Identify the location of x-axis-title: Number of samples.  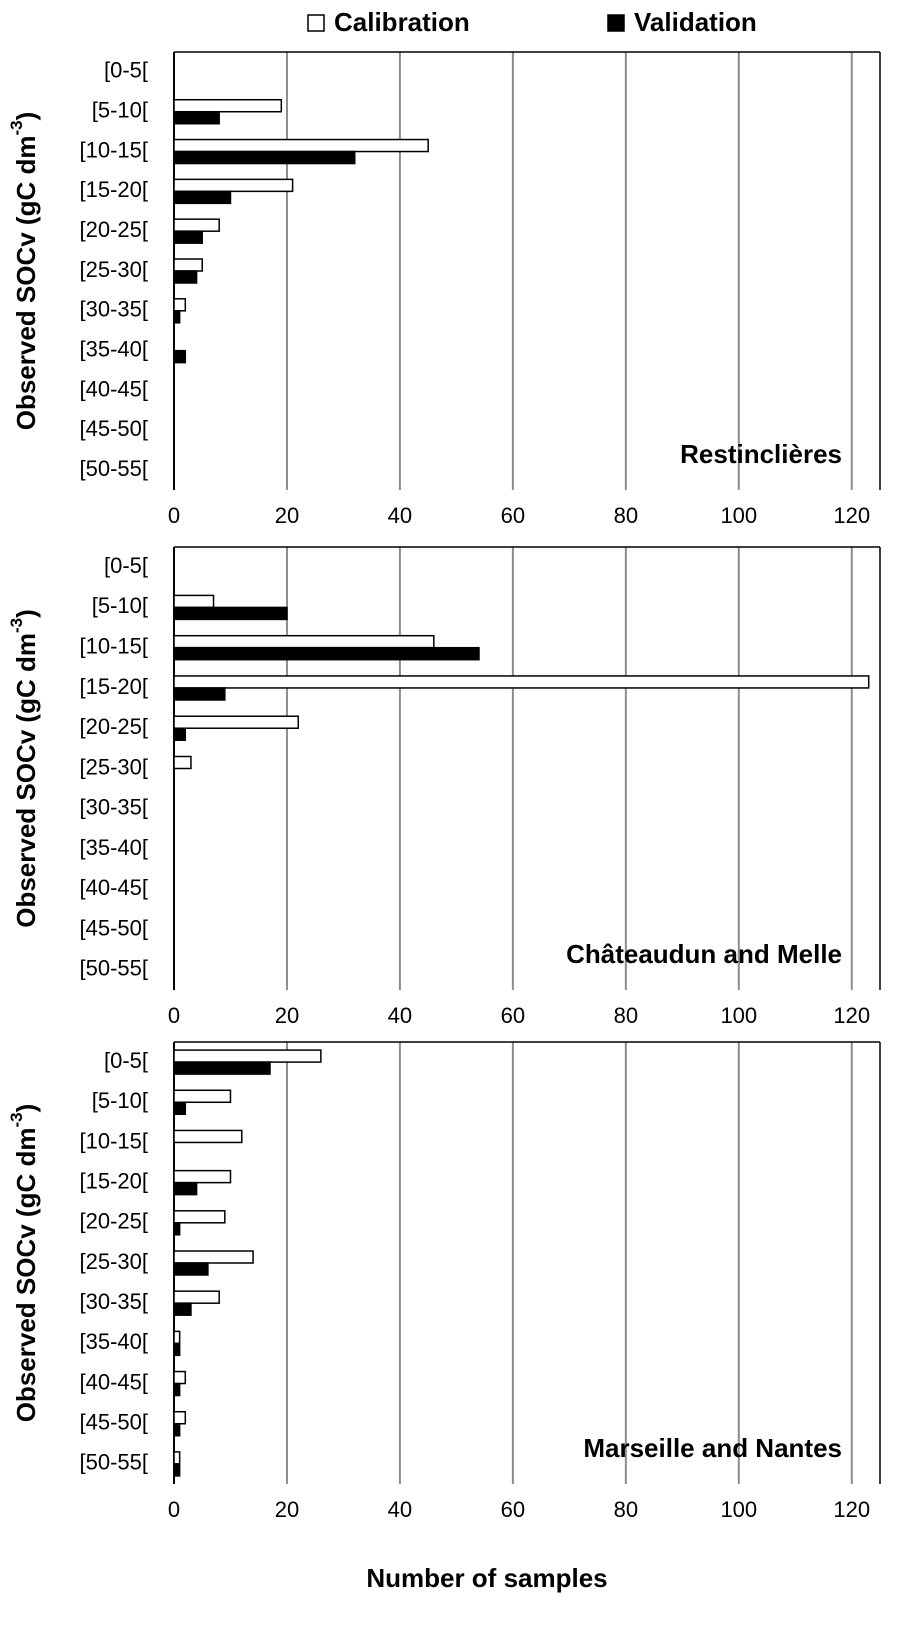
(486, 1578).